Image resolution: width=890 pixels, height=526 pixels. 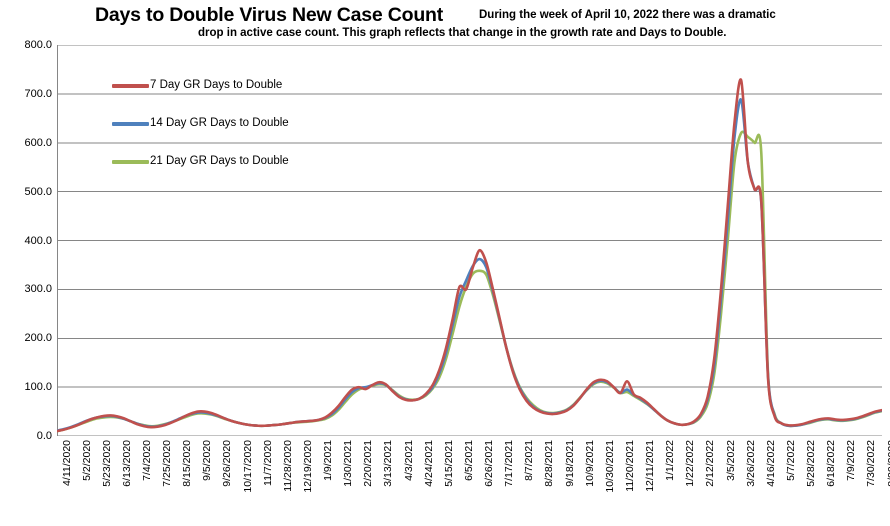 I want to click on x-tick-label: 6/18/2022, so click(x=831, y=463).